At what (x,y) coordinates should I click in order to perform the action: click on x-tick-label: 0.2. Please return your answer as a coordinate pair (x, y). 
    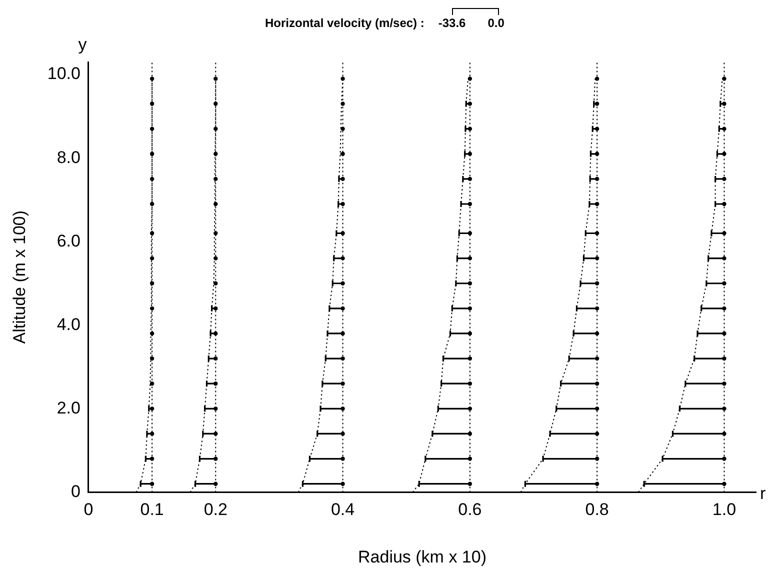
    Looking at the image, I should click on (216, 510).